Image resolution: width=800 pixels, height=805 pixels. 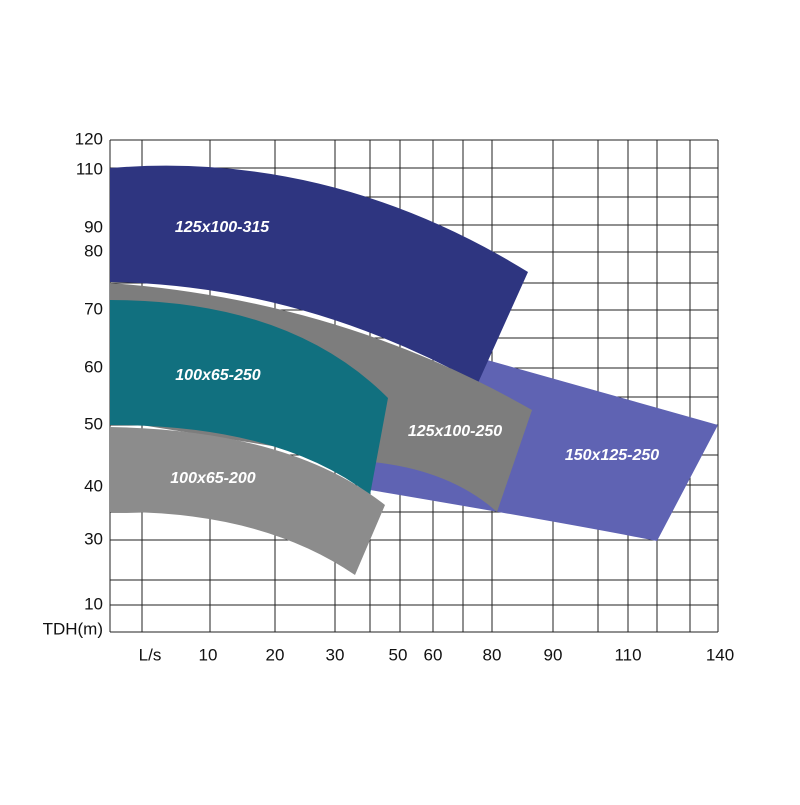 I want to click on region-label: 125x100-315, so click(x=222, y=227).